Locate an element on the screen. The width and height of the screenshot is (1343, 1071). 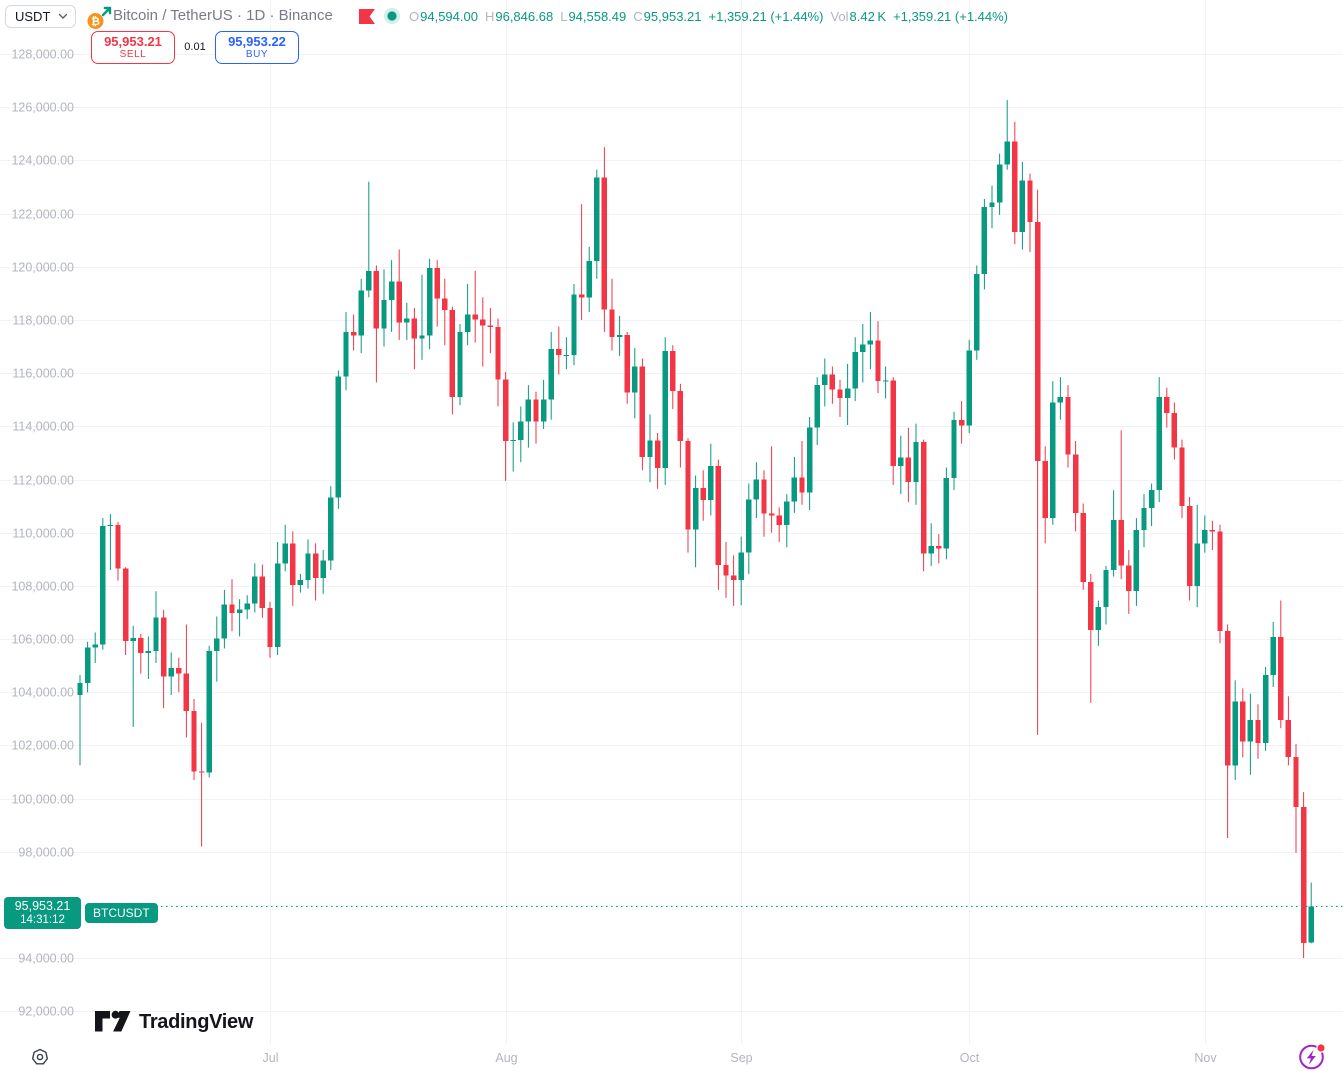
price-axis-label: 112,000.00 is located at coordinates (43, 481).